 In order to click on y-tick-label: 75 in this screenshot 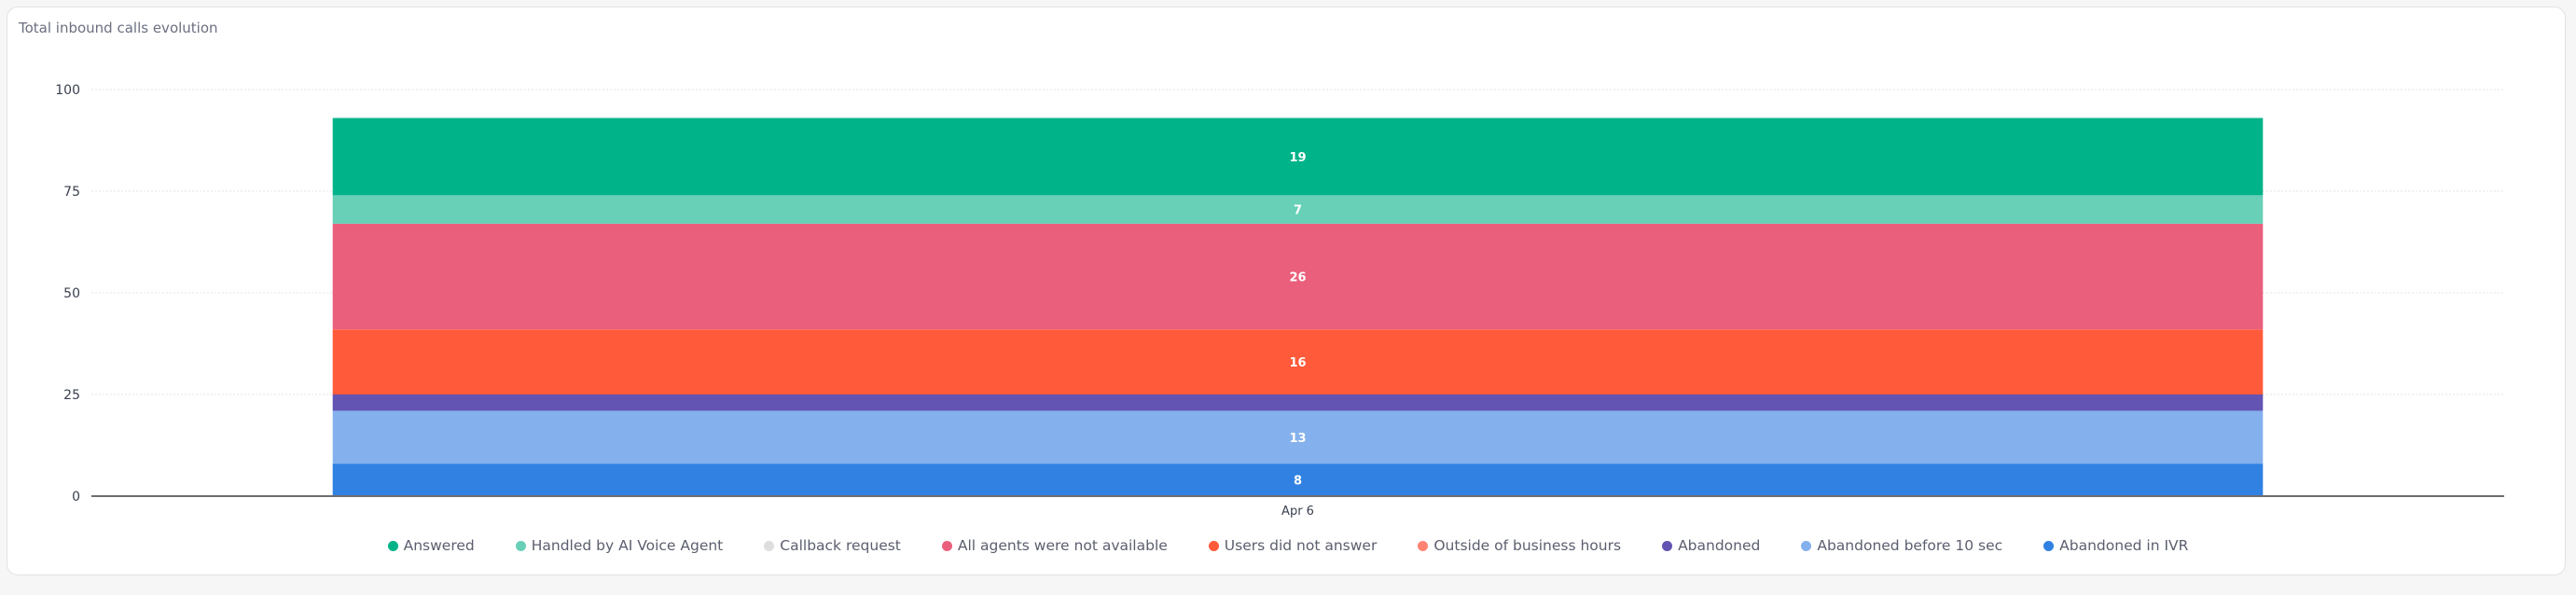, I will do `click(71, 192)`.